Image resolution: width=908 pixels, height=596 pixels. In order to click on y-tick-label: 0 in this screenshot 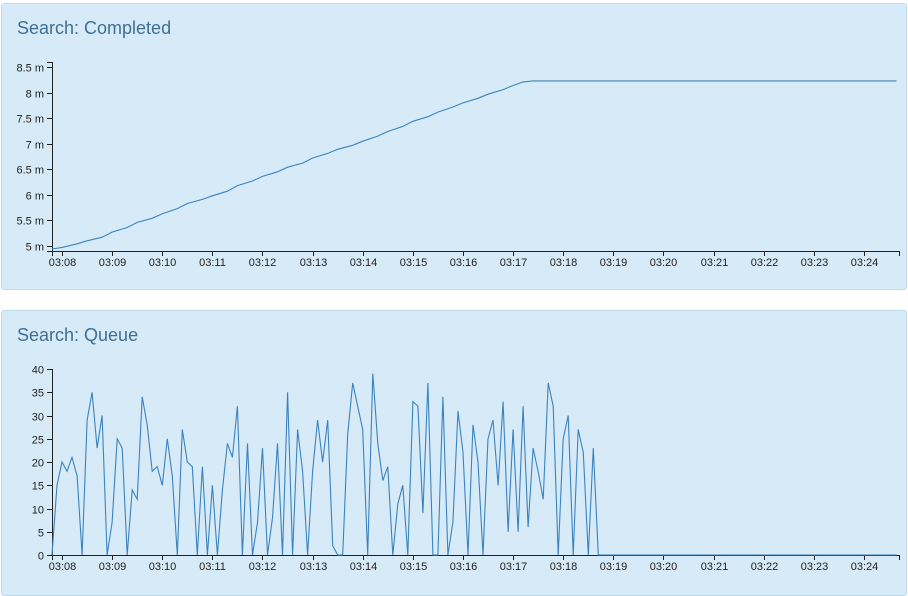, I will do `click(41, 557)`.